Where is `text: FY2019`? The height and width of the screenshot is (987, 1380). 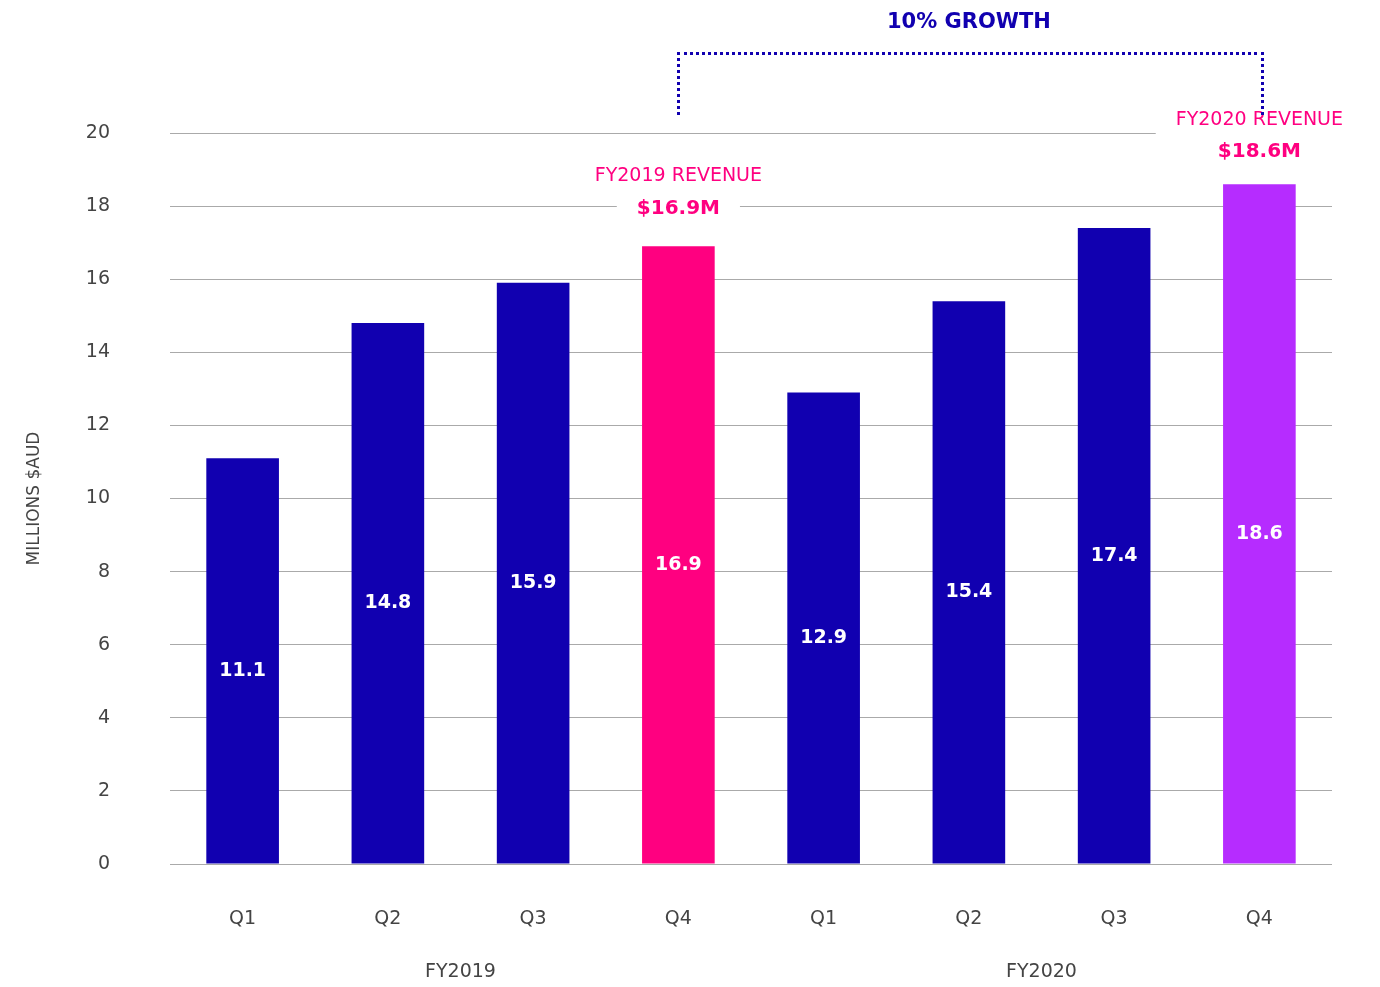
text: FY2019 is located at coordinates (460, 969).